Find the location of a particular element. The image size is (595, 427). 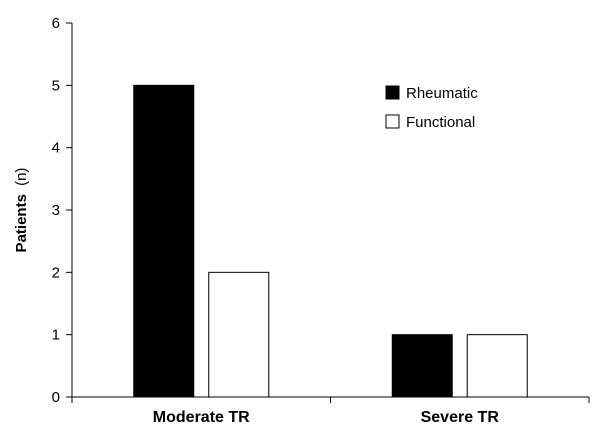

bar-functional-moderate-tr is located at coordinates (239, 334).